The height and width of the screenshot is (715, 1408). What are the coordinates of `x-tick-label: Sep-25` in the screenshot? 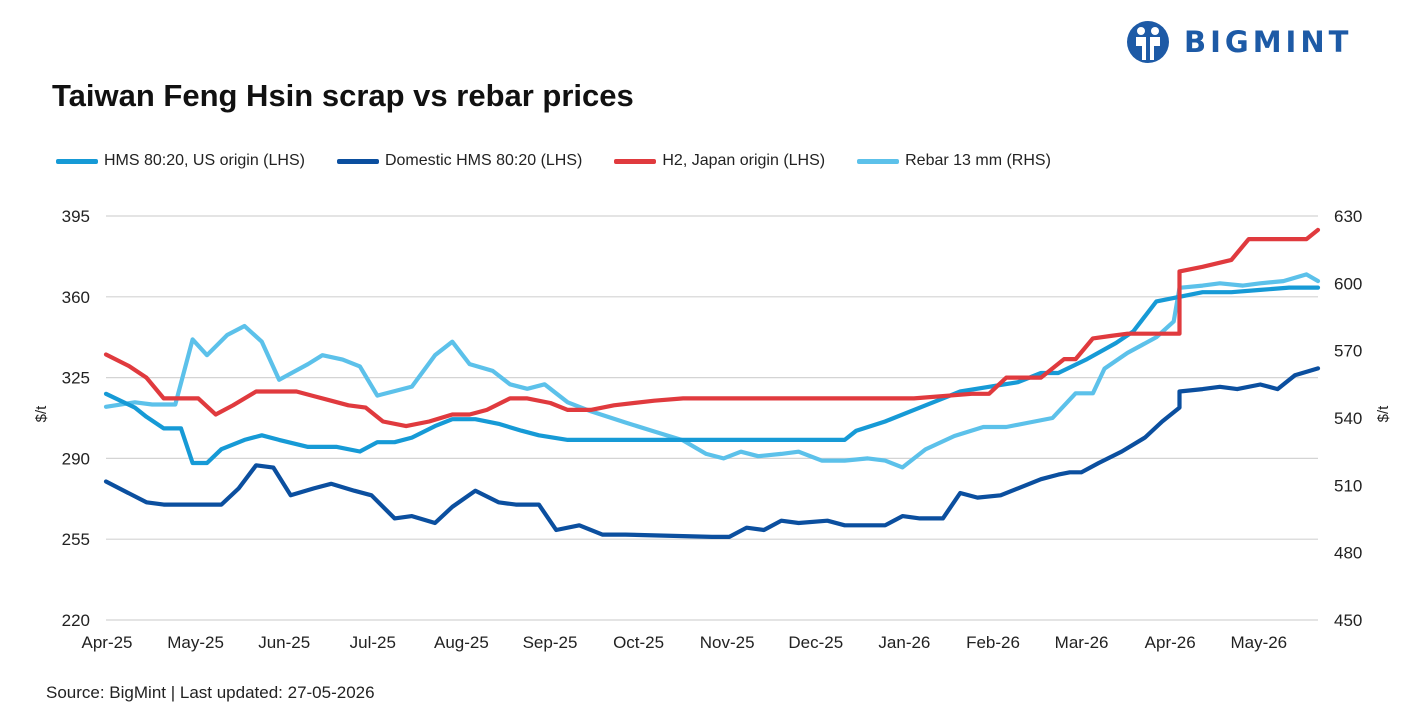 It's located at (550, 642).